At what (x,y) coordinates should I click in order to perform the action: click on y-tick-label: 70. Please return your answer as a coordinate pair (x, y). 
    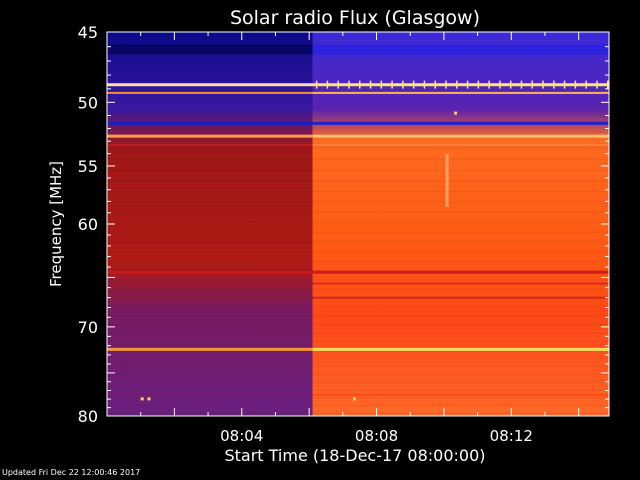
    Looking at the image, I should click on (88, 327).